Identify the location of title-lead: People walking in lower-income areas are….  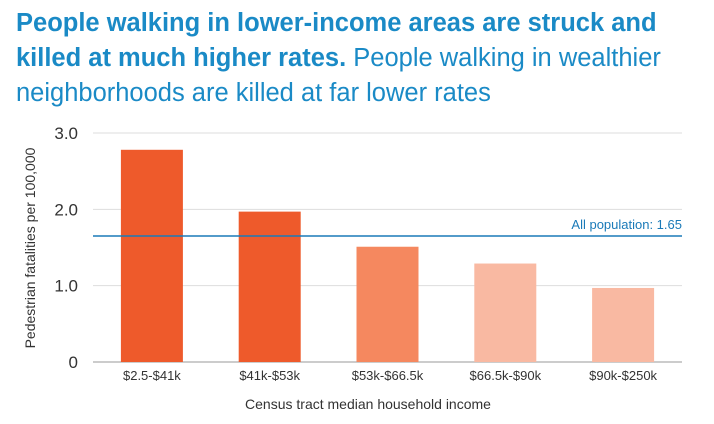
(336, 40).